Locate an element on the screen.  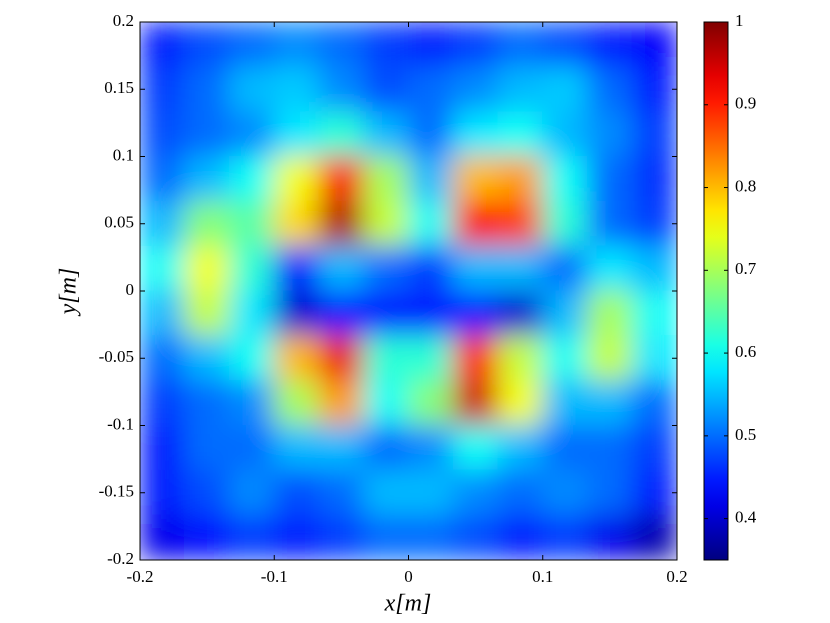
x-tick-label: 0.2 is located at coordinates (676, 576).